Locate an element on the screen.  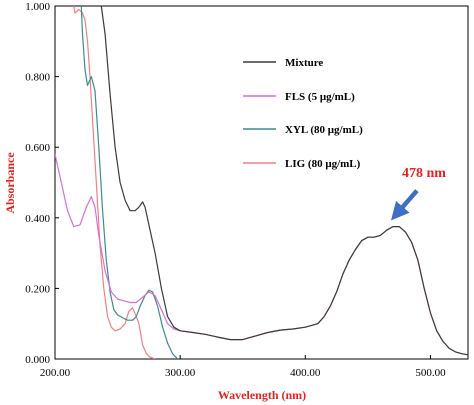
y-axis-ticks: 0.000 0.200 0.400 0.600 0.800 1.000 is located at coordinates (42, 183).